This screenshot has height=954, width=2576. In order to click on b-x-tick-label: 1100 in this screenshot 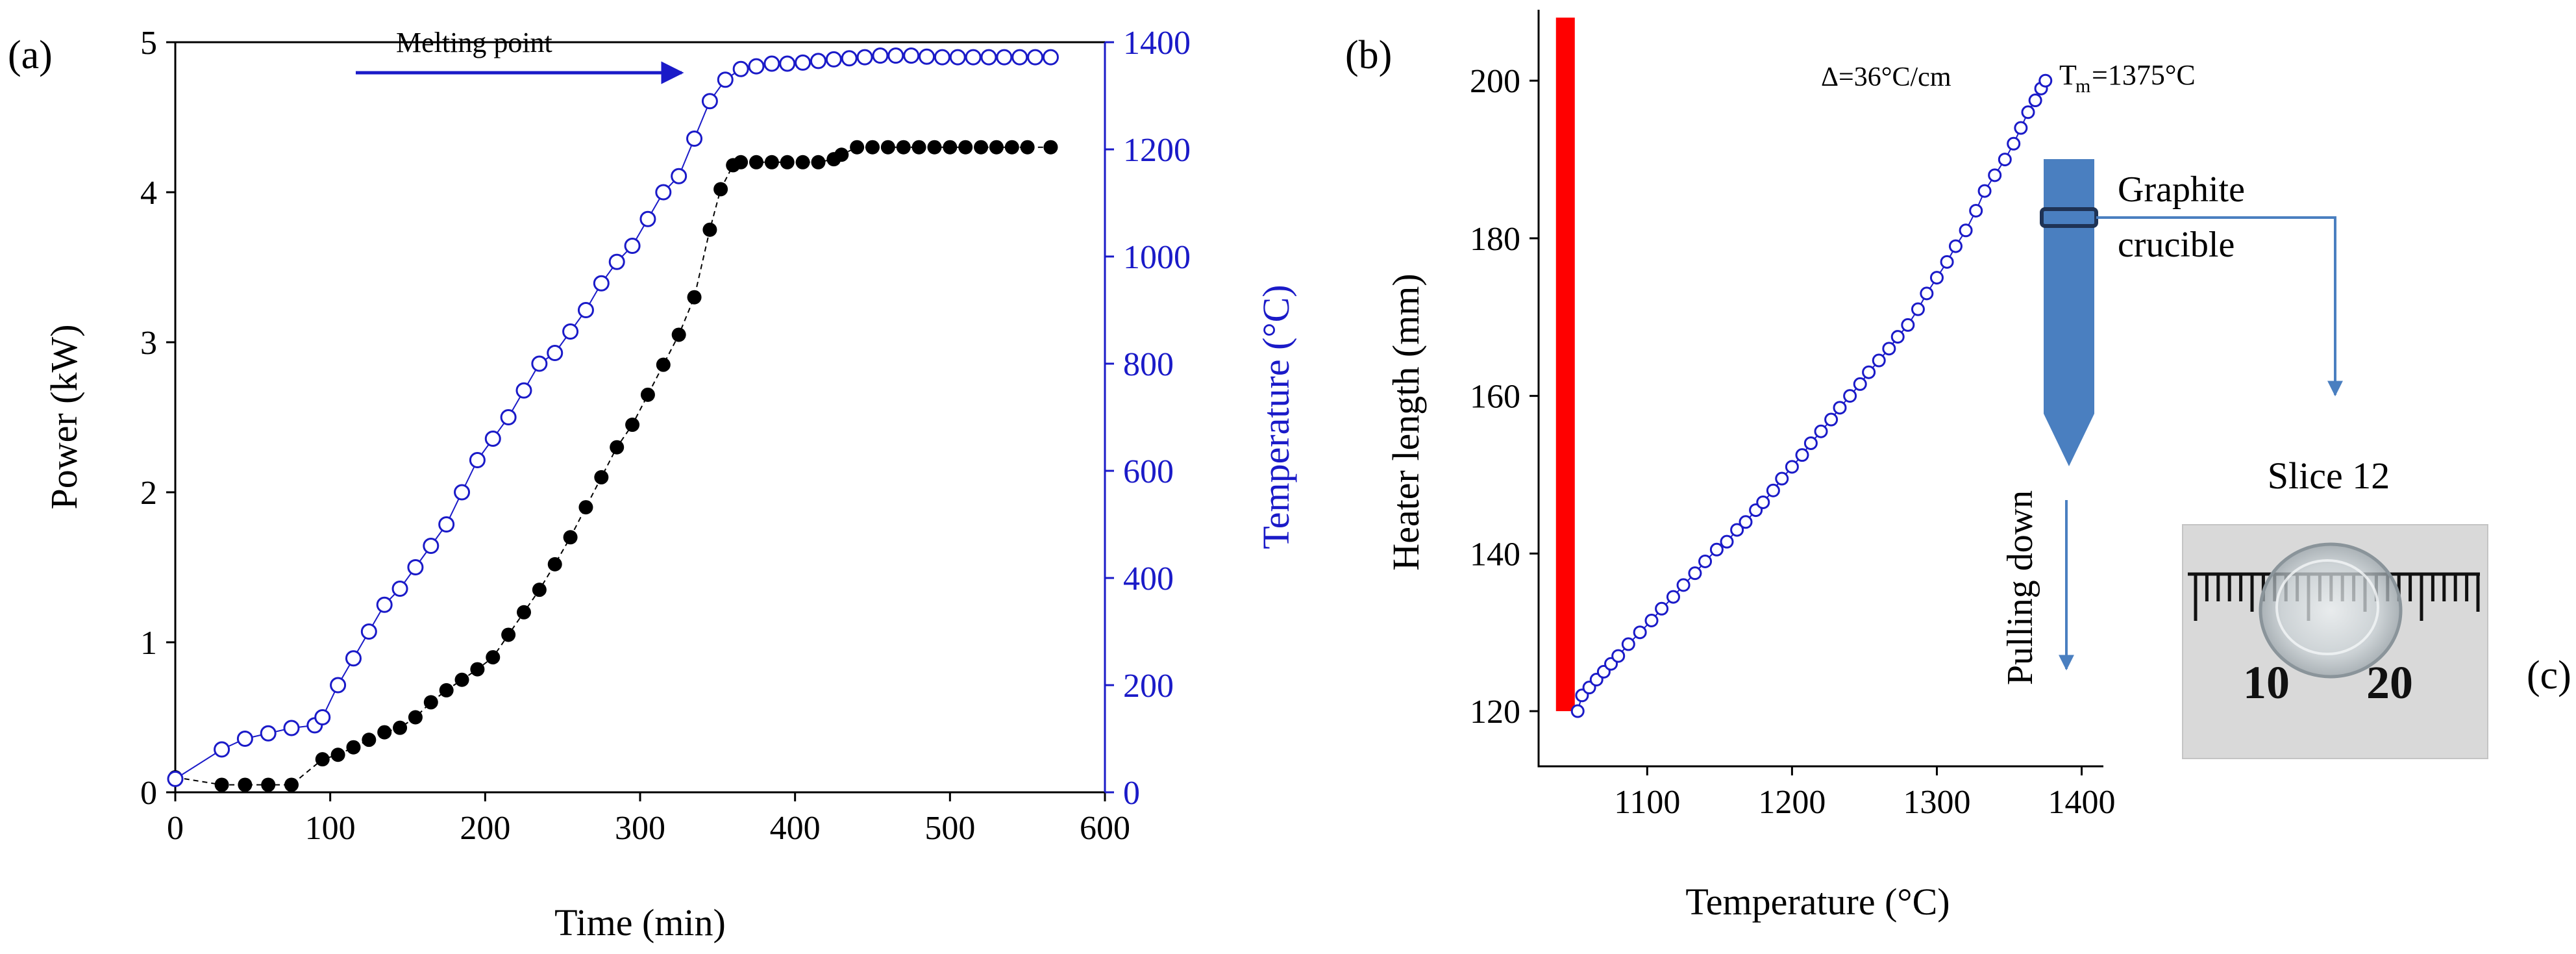, I will do `click(1647, 802)`.